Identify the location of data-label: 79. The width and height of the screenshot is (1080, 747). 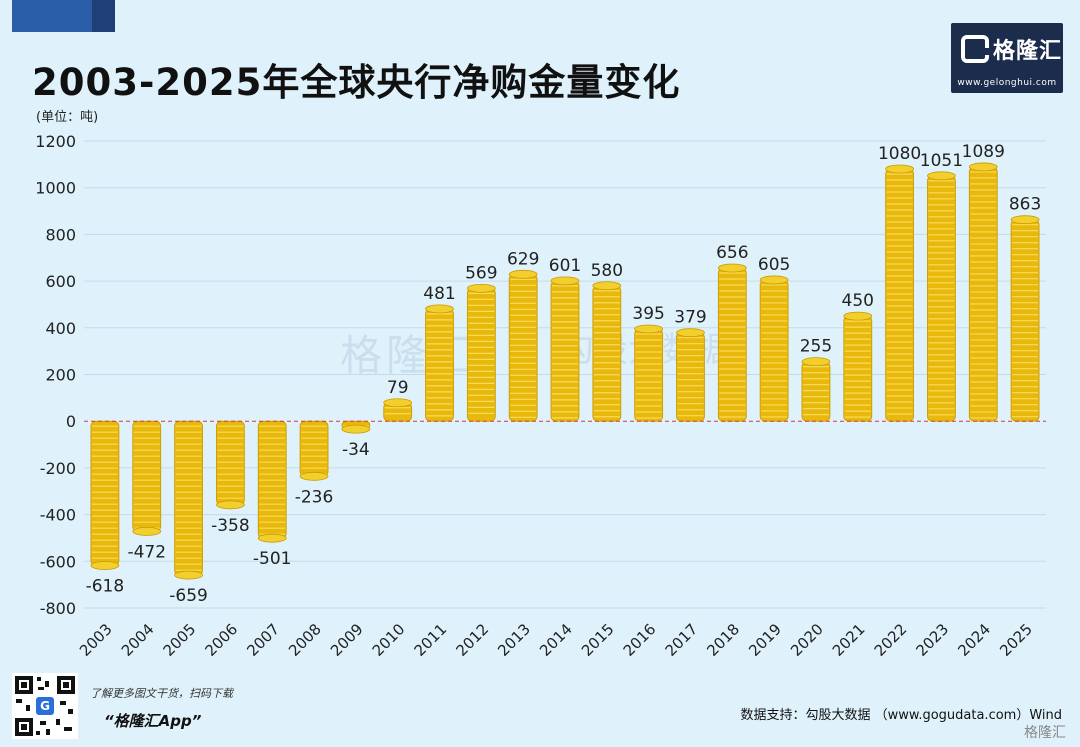
(398, 388).